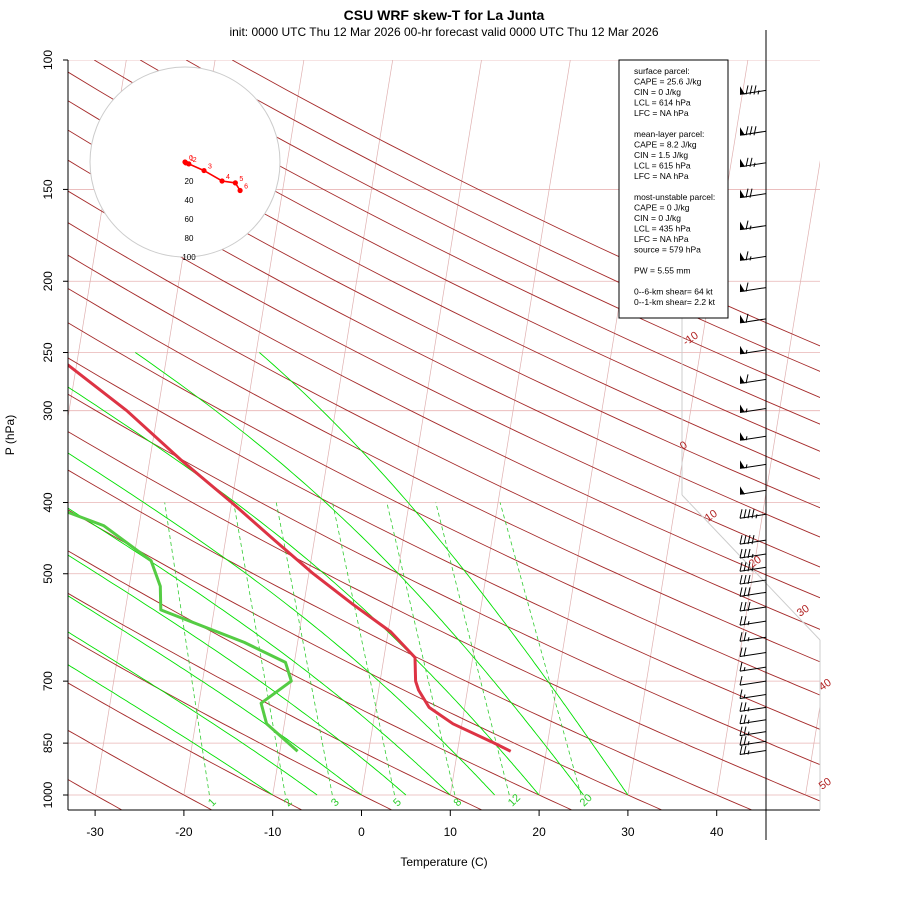  What do you see at coordinates (662, 166) in the screenshot?
I see `info-line: LCL = 615 hPa` at bounding box center [662, 166].